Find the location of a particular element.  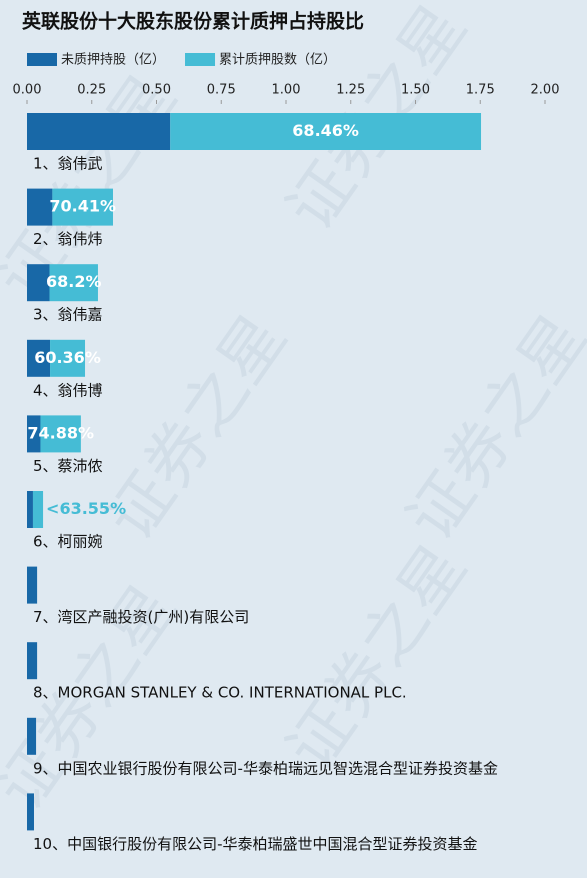

category-label: 1、翁伟武 is located at coordinates (68, 164).